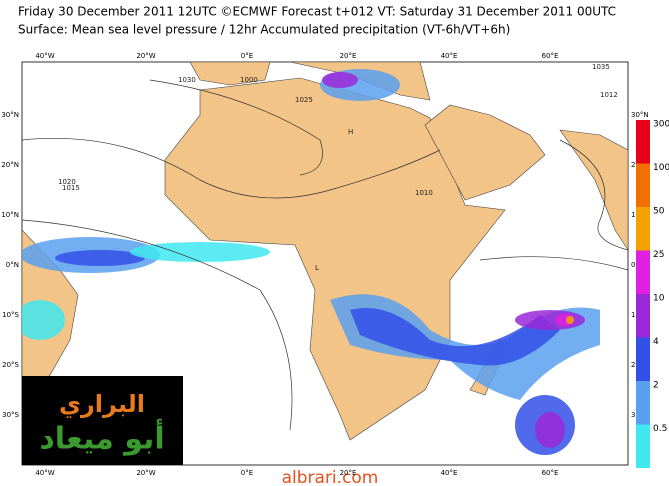 The width and height of the screenshot is (669, 486). What do you see at coordinates (10, 365) in the screenshot?
I see `lat-label: 20°S` at bounding box center [10, 365].